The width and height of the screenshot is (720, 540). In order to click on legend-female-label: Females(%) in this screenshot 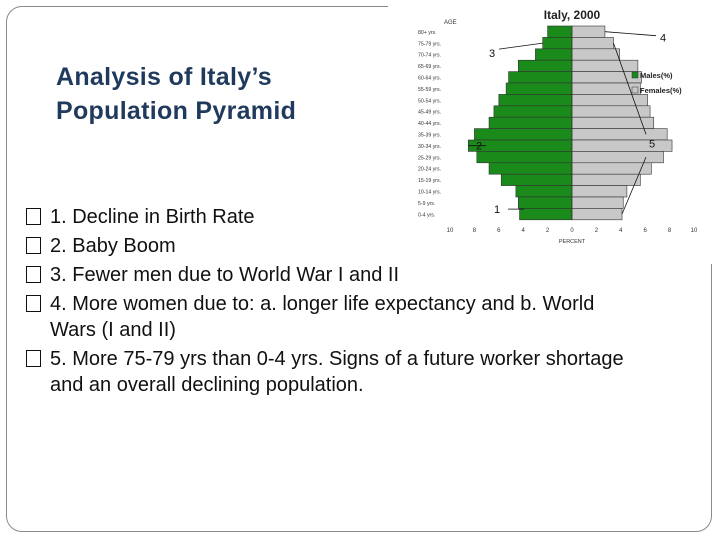, I will do `click(661, 90)`.